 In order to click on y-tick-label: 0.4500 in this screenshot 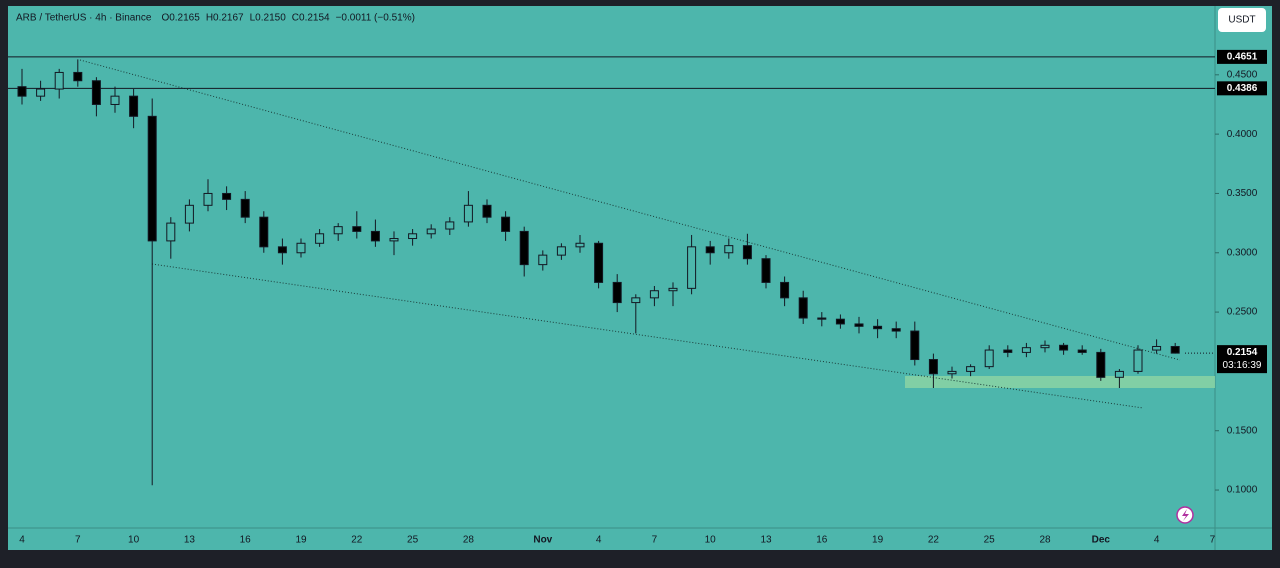, I will do `click(1242, 74)`.